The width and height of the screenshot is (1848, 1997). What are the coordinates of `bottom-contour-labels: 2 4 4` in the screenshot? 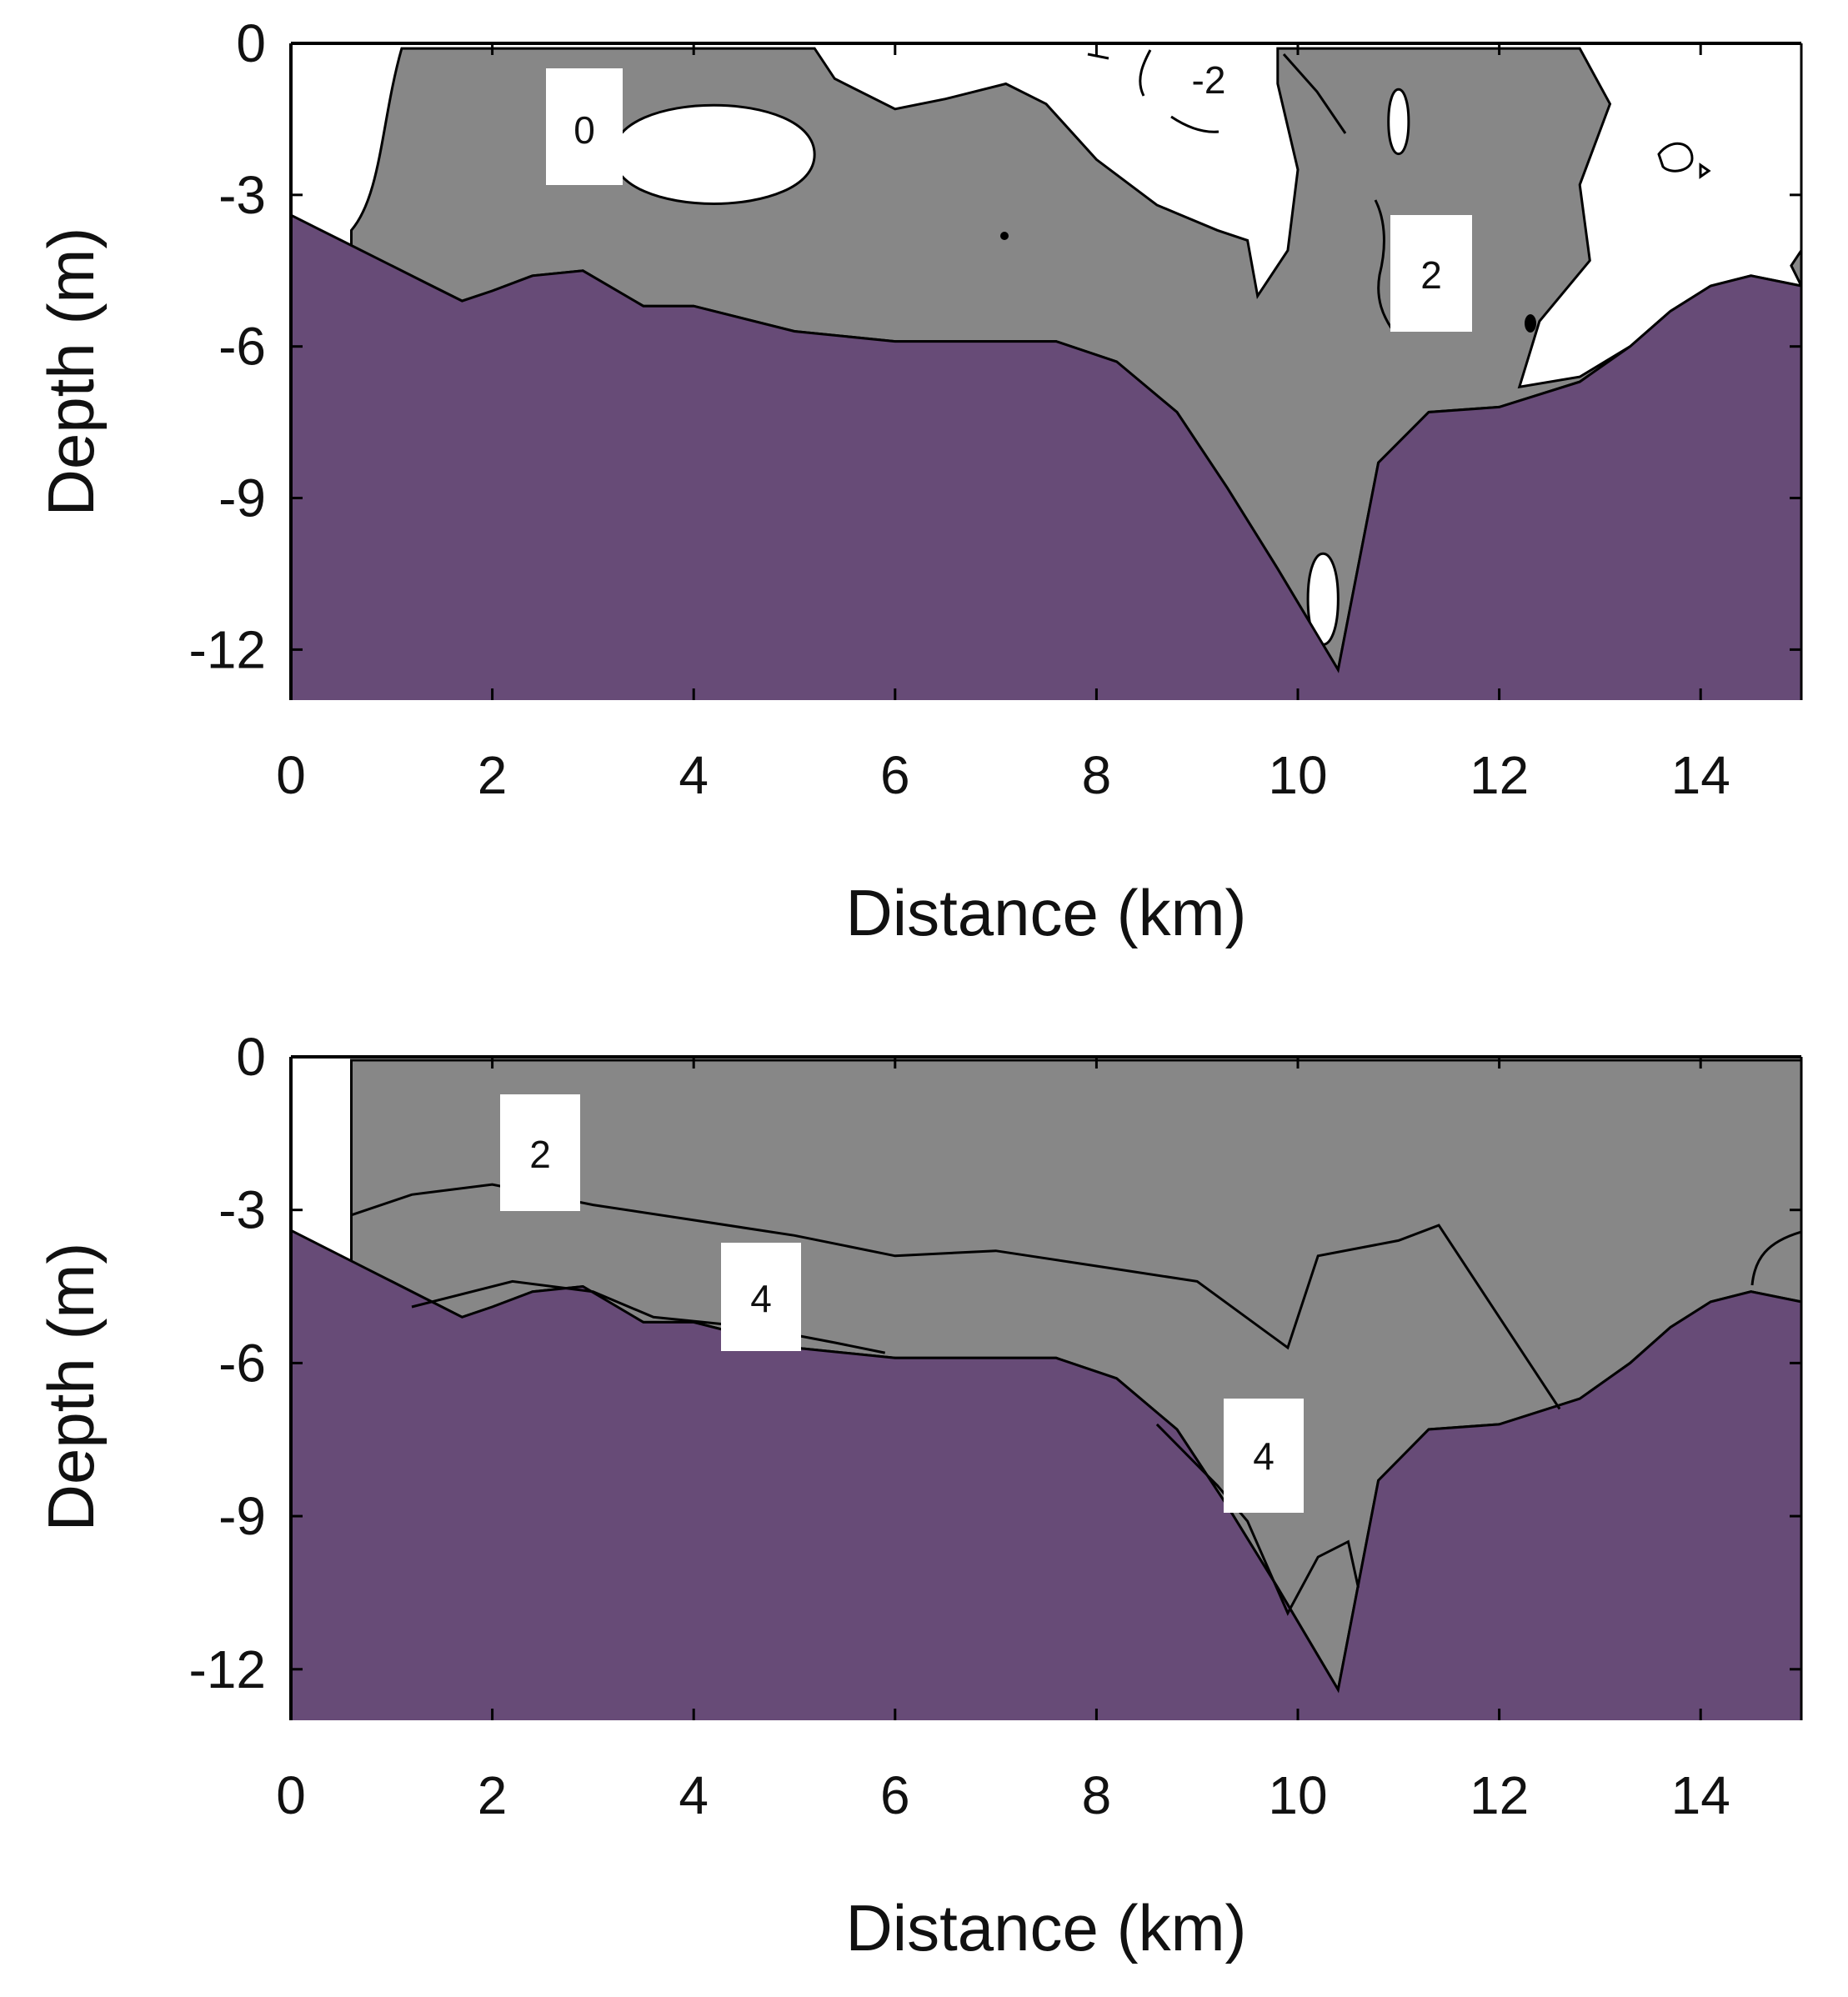 It's located at (902, 1304).